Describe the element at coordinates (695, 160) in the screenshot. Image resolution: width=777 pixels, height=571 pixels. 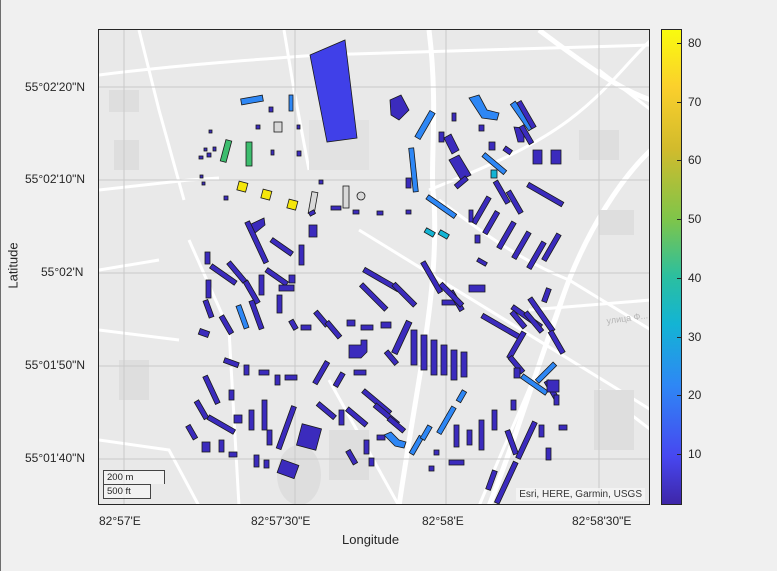
I see `colorbar-tick-label: 60` at that location.